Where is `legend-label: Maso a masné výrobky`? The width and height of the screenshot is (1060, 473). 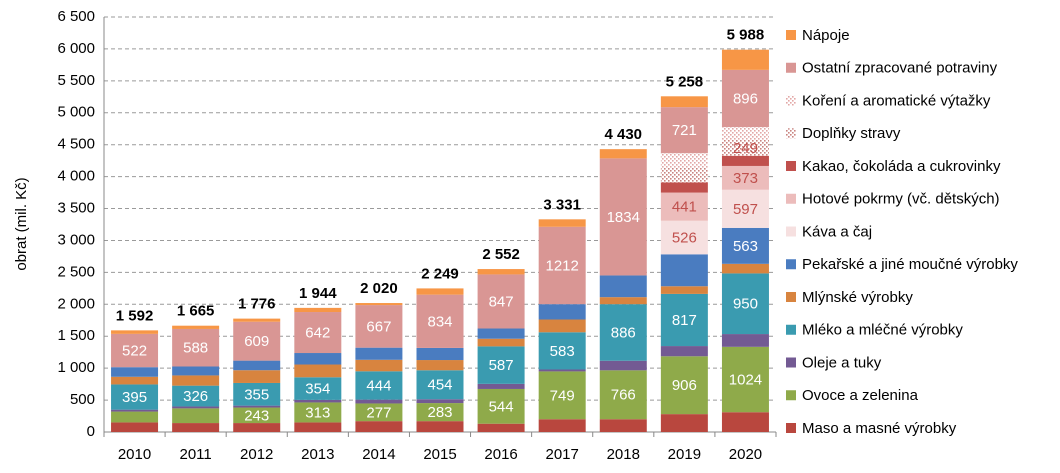 legend-label: Maso a masné výrobky is located at coordinates (879, 428).